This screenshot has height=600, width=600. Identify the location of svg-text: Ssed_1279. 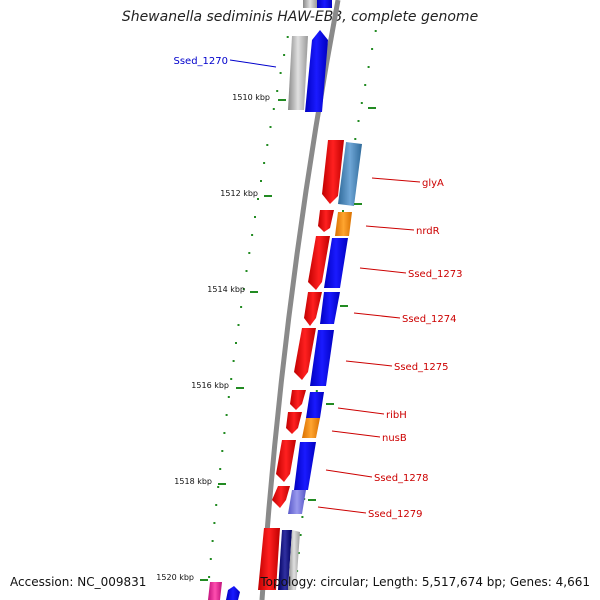
(395, 514).